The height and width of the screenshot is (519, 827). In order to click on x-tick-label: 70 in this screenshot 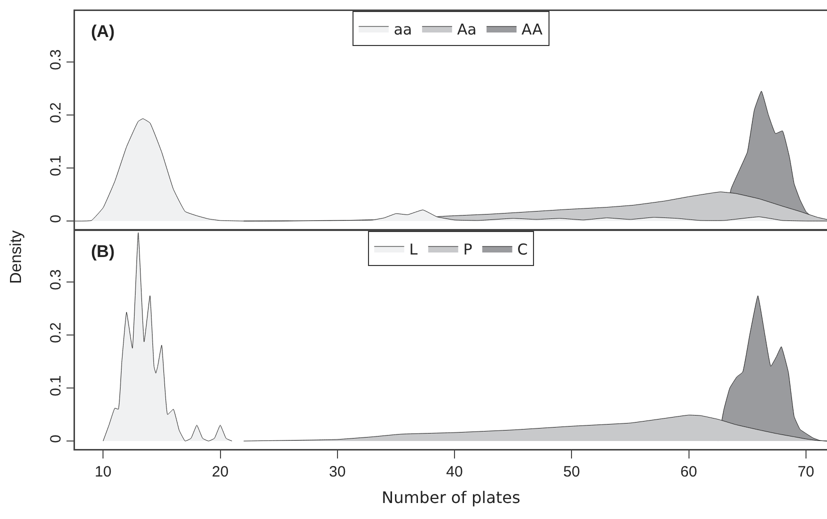, I will do `click(806, 472)`.